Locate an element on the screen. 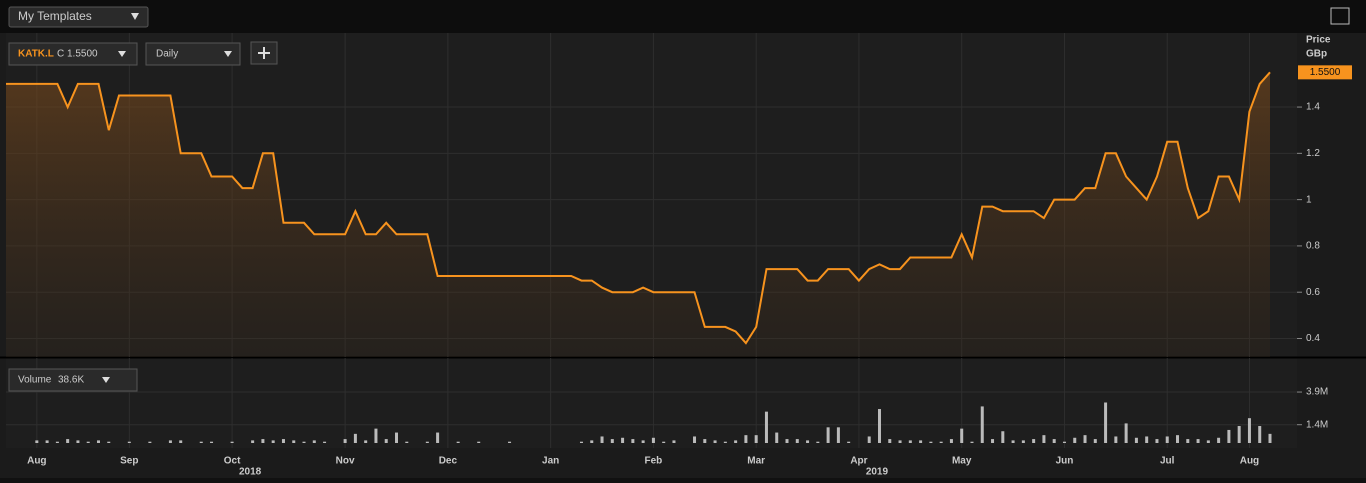 The height and width of the screenshot is (483, 1366). print-button is located at coordinates (1340, 16).